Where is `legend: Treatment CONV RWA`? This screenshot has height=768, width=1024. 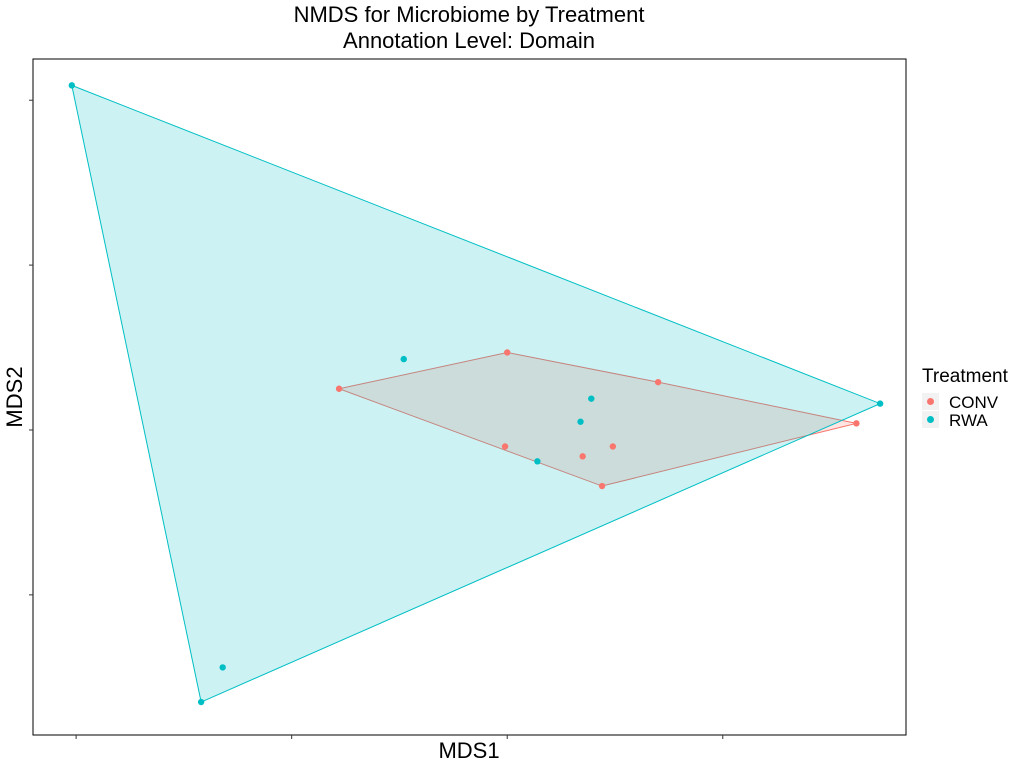 legend: Treatment CONV RWA is located at coordinates (965, 398).